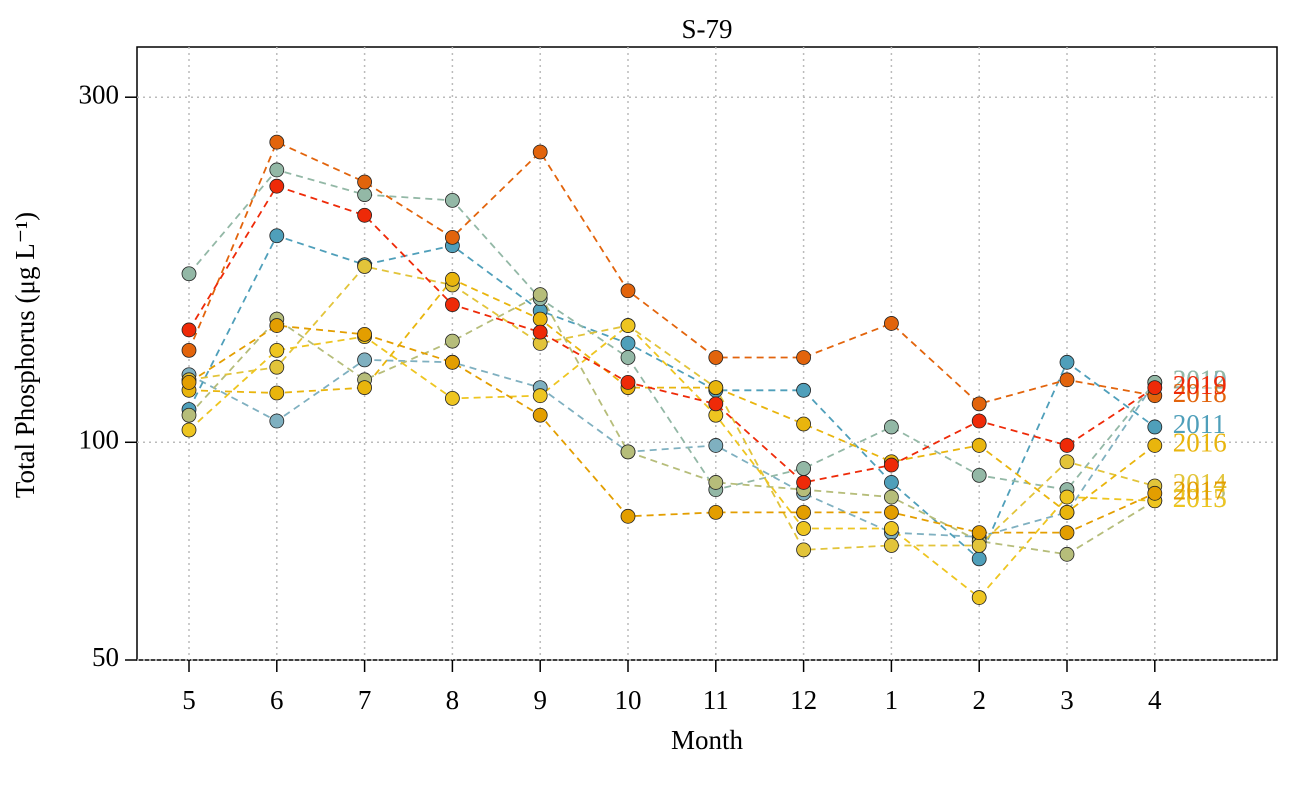  I want to click on series-label: 2017, so click(1200, 491).